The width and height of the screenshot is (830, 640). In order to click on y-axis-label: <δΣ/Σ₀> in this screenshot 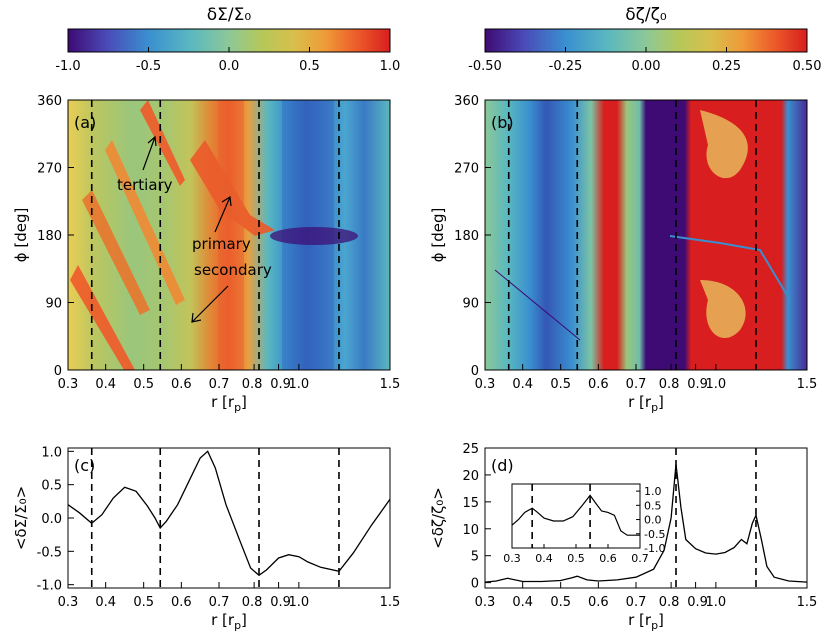, I will do `click(21, 518)`.